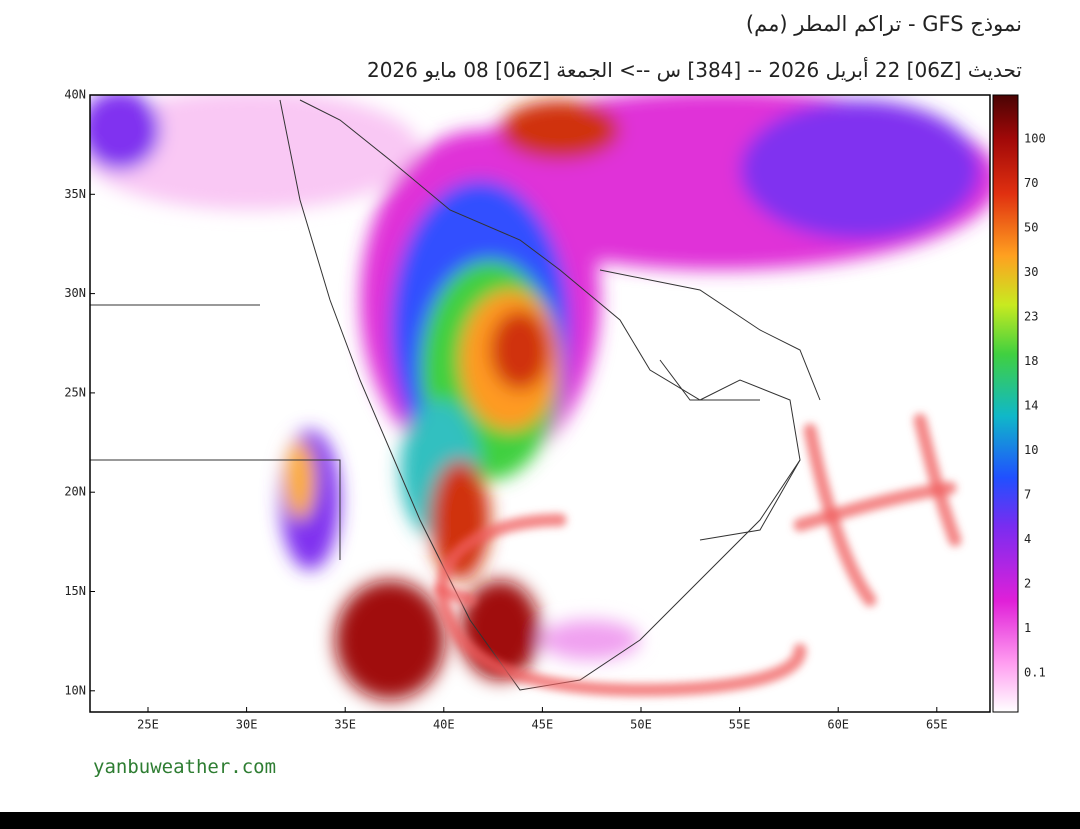 The width and height of the screenshot is (1080, 829). Describe the element at coordinates (1035, 139) in the screenshot. I see `colorbar-label: 100` at that location.